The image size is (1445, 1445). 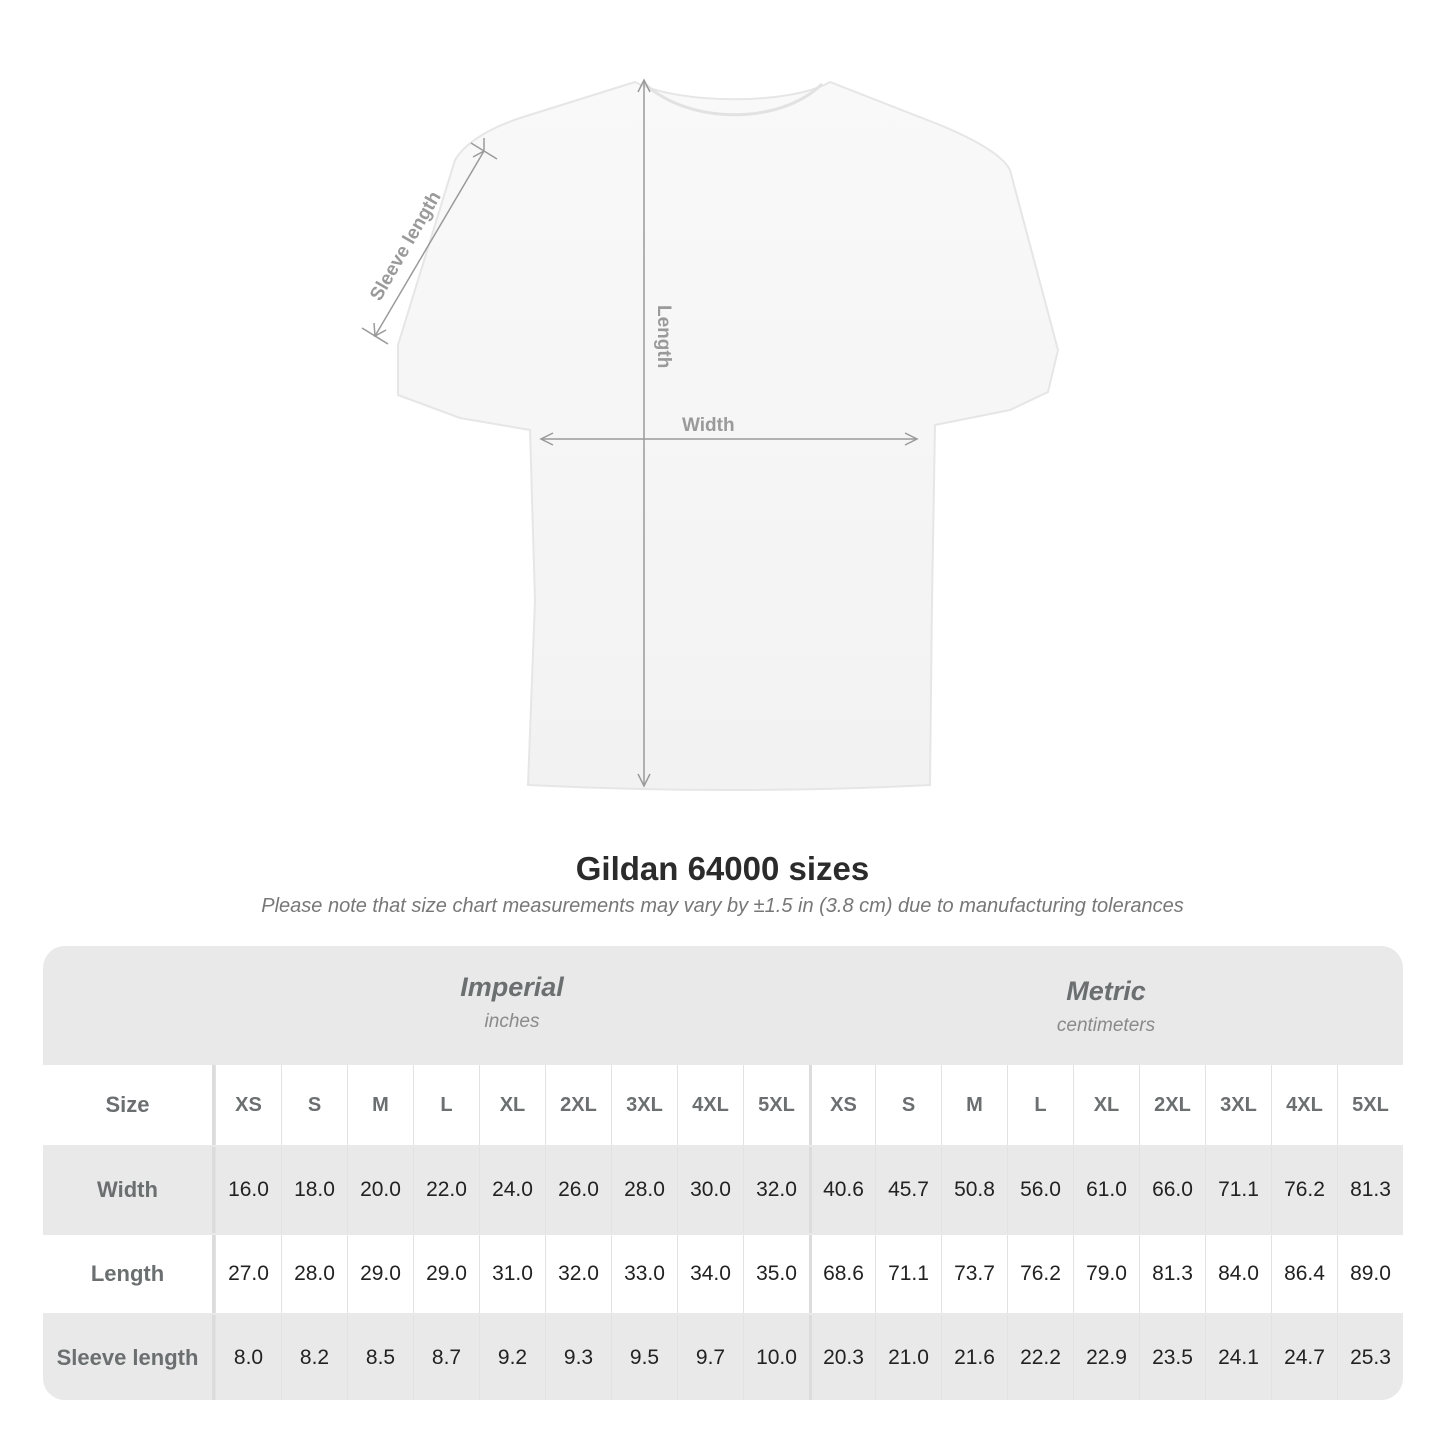 What do you see at coordinates (710, 1105) in the screenshot?
I see `size-header-imperial: 4XL` at bounding box center [710, 1105].